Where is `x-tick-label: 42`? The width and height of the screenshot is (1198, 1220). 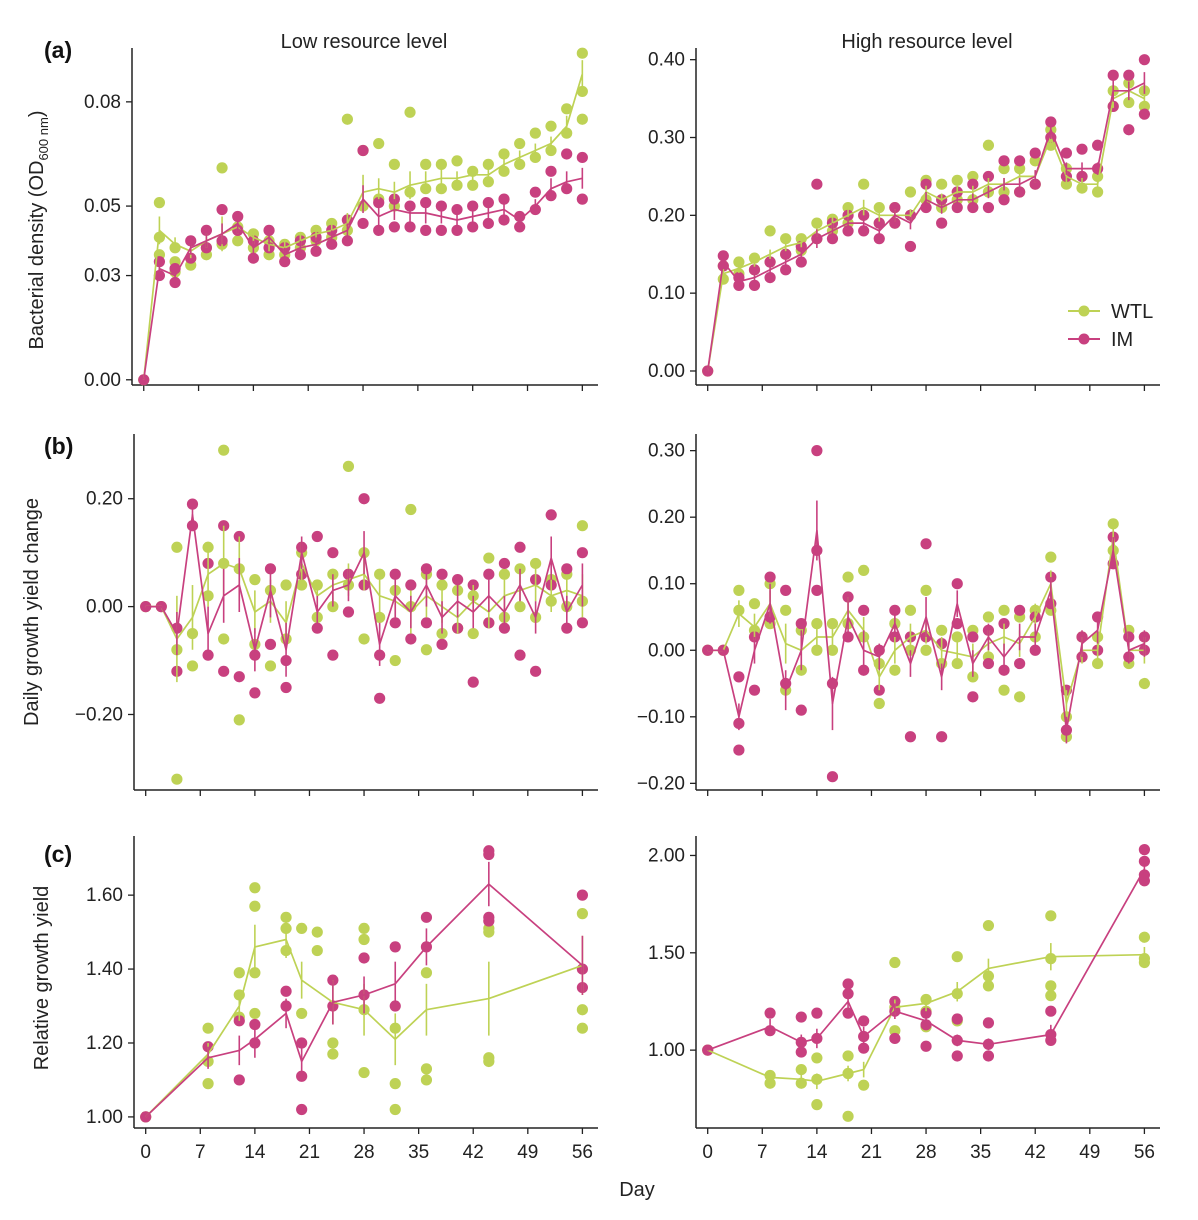 x-tick-label: 42 is located at coordinates (1035, 1152).